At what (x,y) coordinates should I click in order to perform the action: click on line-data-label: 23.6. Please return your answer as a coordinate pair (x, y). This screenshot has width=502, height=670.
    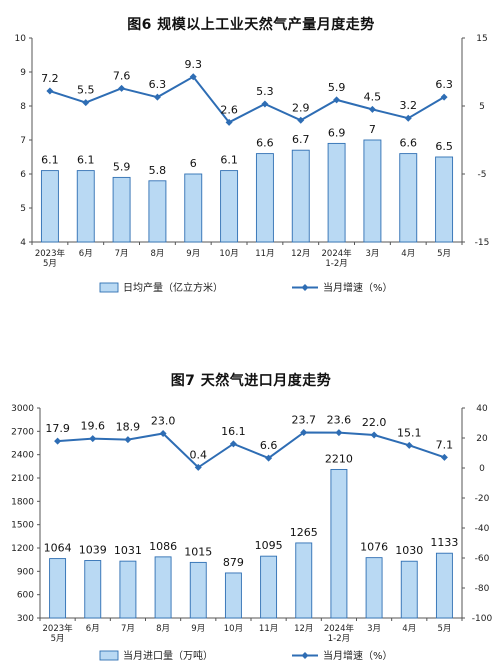
    Looking at the image, I should click on (339, 420).